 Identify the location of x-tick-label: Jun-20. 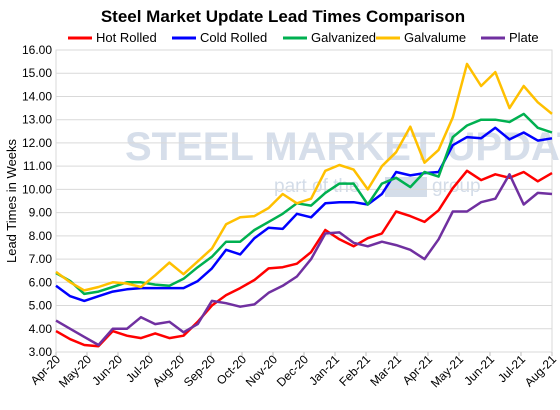
(107, 370).